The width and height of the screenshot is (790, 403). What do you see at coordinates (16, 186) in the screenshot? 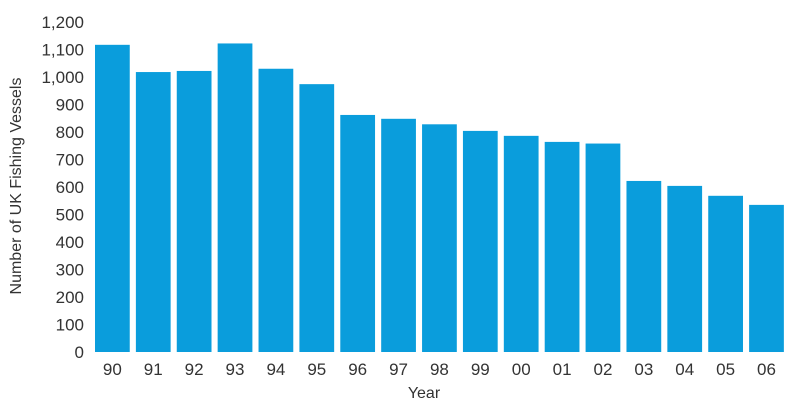
I see `y-axis-title: Number of UK Fishing Vessels` at bounding box center [16, 186].